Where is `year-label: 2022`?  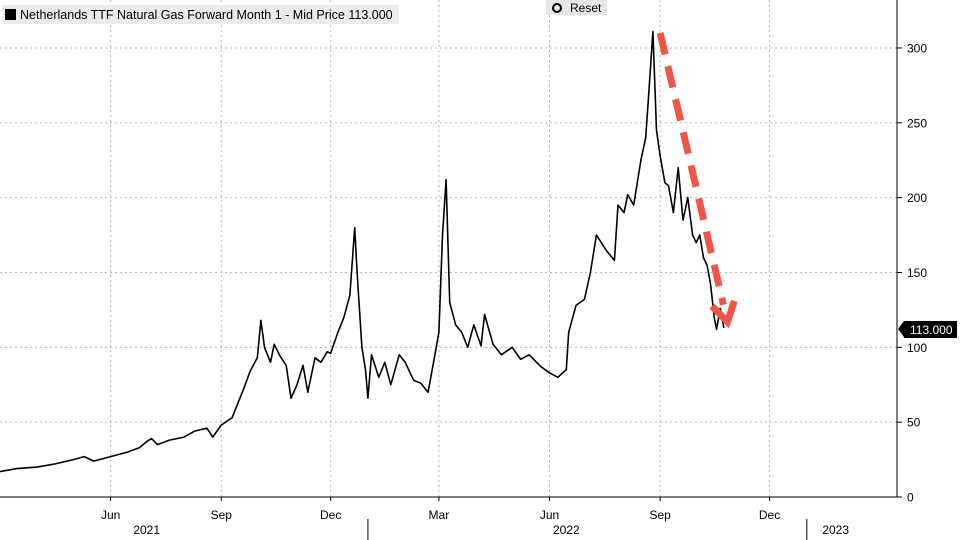 year-label: 2022 is located at coordinates (566, 530).